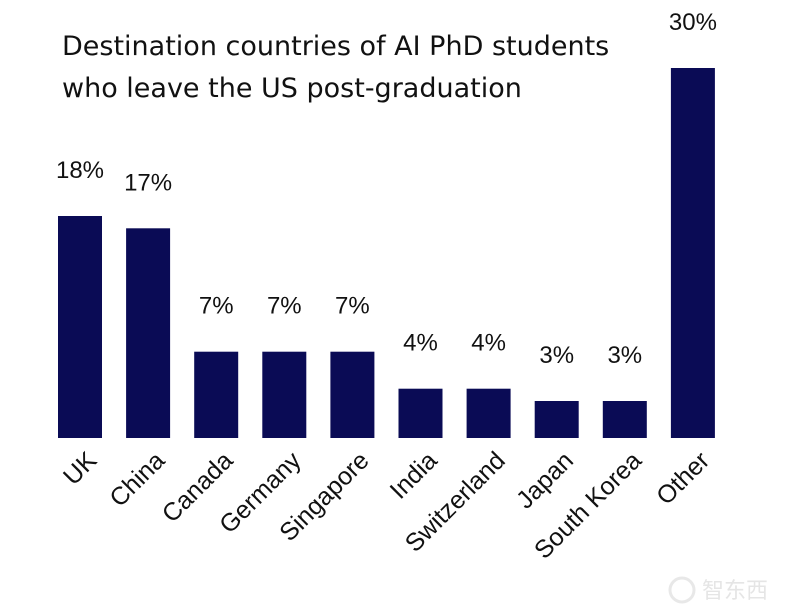 The width and height of the screenshot is (800, 616). Describe the element at coordinates (420, 413) in the screenshot. I see `bar-india` at that location.